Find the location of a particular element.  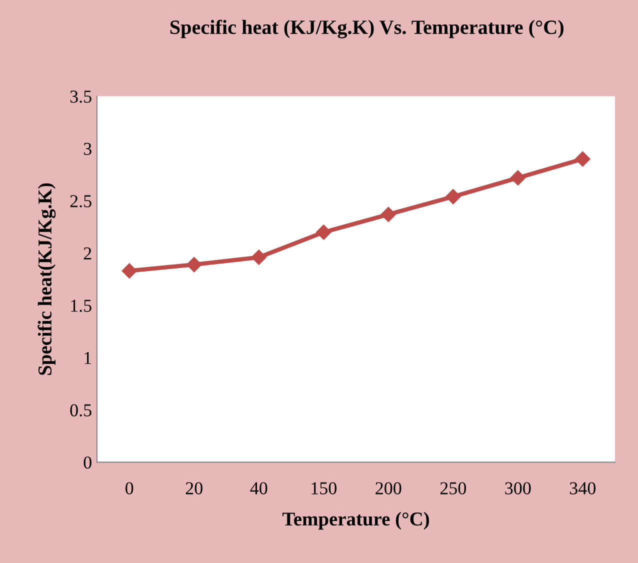

y-tick-label: 3 is located at coordinates (88, 148).